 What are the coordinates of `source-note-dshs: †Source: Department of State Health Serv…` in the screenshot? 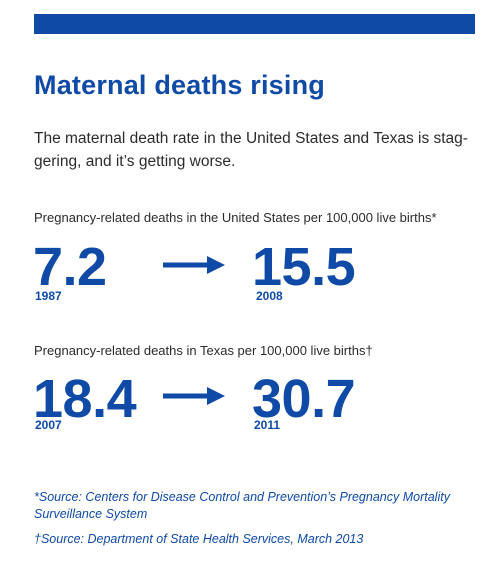 It's located at (199, 539).